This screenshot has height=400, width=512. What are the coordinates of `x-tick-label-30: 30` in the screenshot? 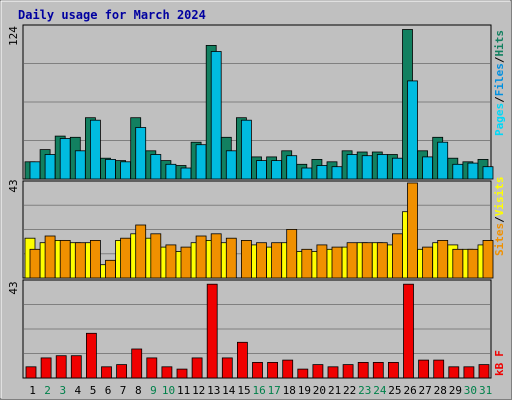 It's located at (470, 390).